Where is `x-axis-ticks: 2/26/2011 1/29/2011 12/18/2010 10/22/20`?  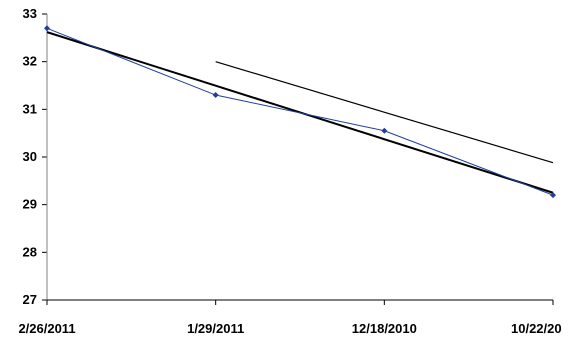 x-axis-ticks: 2/26/2011 1/29/2011 12/18/2010 10/22/20 is located at coordinates (290, 318).